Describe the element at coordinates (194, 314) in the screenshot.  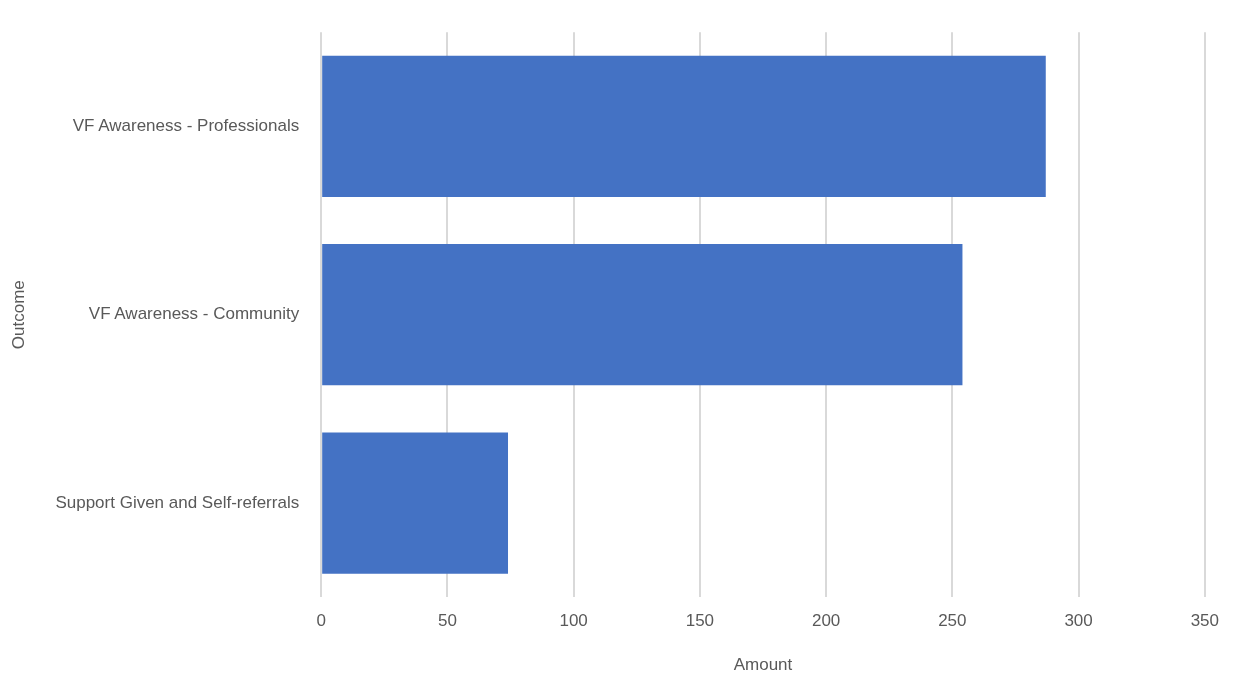
I see `y-tick-label: VF Awareness - Community` at that location.